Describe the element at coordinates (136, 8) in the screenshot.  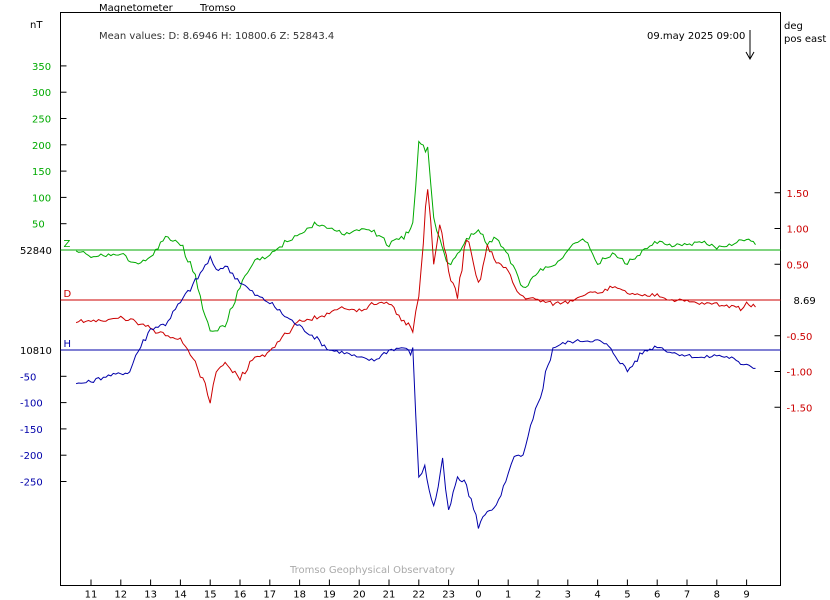
I see `chart-title: Magnetometer` at that location.